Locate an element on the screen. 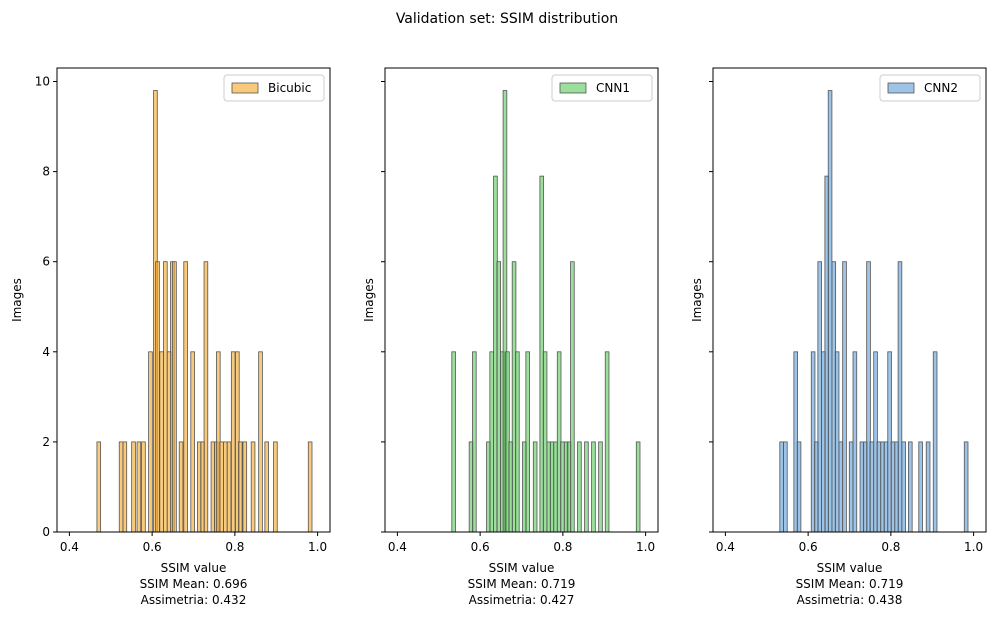  y-tick-label: 4 is located at coordinates (46, 352).